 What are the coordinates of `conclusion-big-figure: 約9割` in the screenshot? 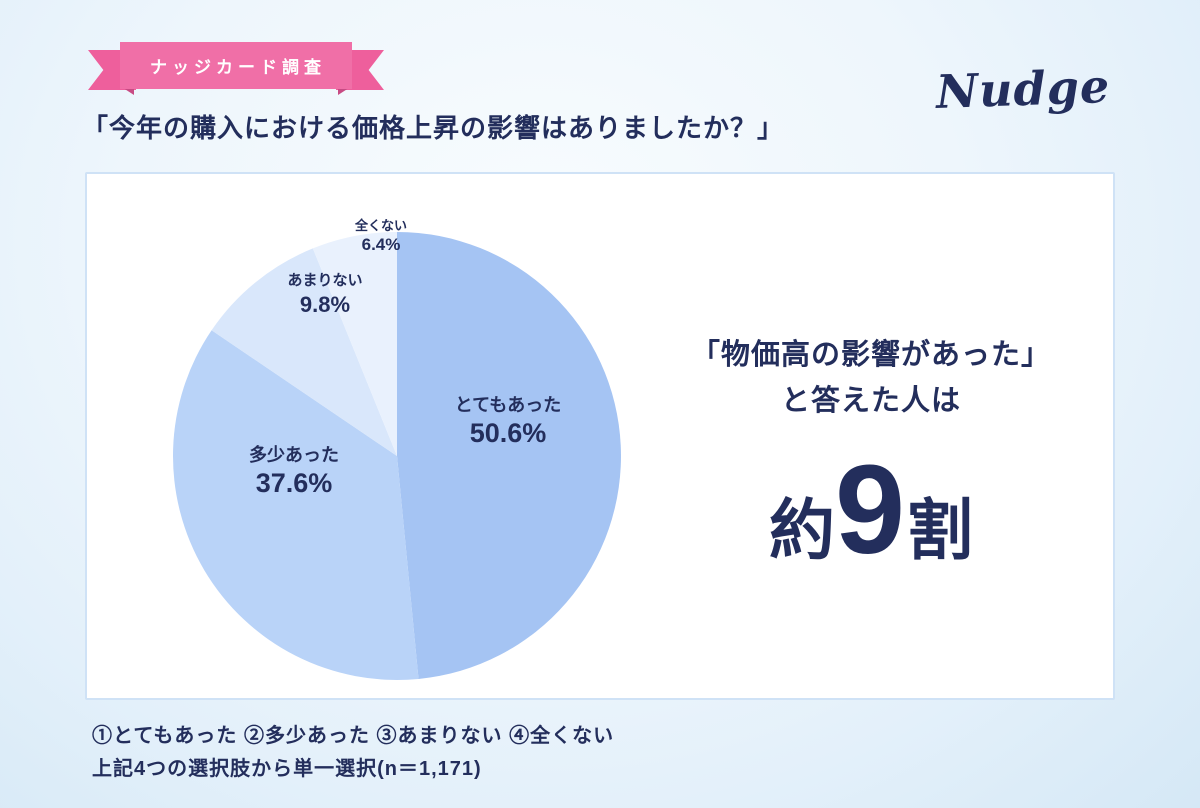 It's located at (871, 509).